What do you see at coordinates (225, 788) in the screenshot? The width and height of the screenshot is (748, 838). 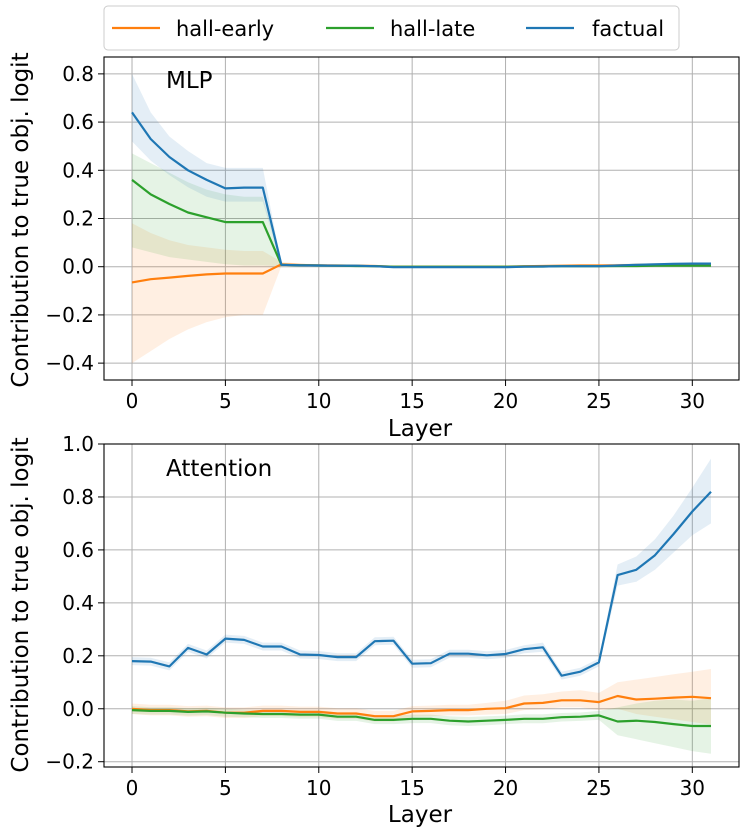 I see `attention-x-tick-label: 5` at bounding box center [225, 788].